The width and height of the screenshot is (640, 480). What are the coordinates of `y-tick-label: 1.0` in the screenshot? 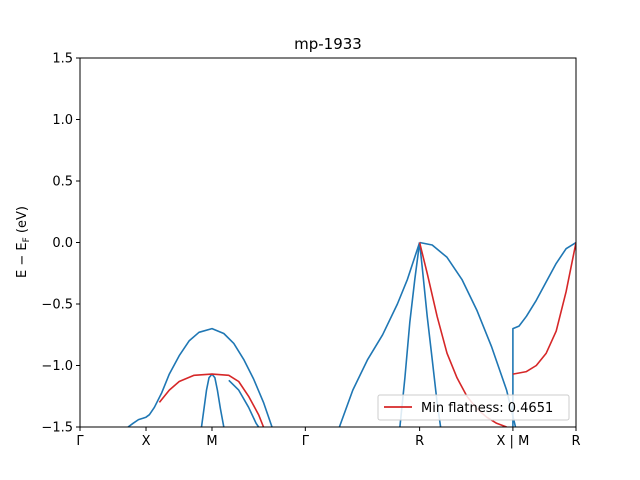 It's located at (62, 120).